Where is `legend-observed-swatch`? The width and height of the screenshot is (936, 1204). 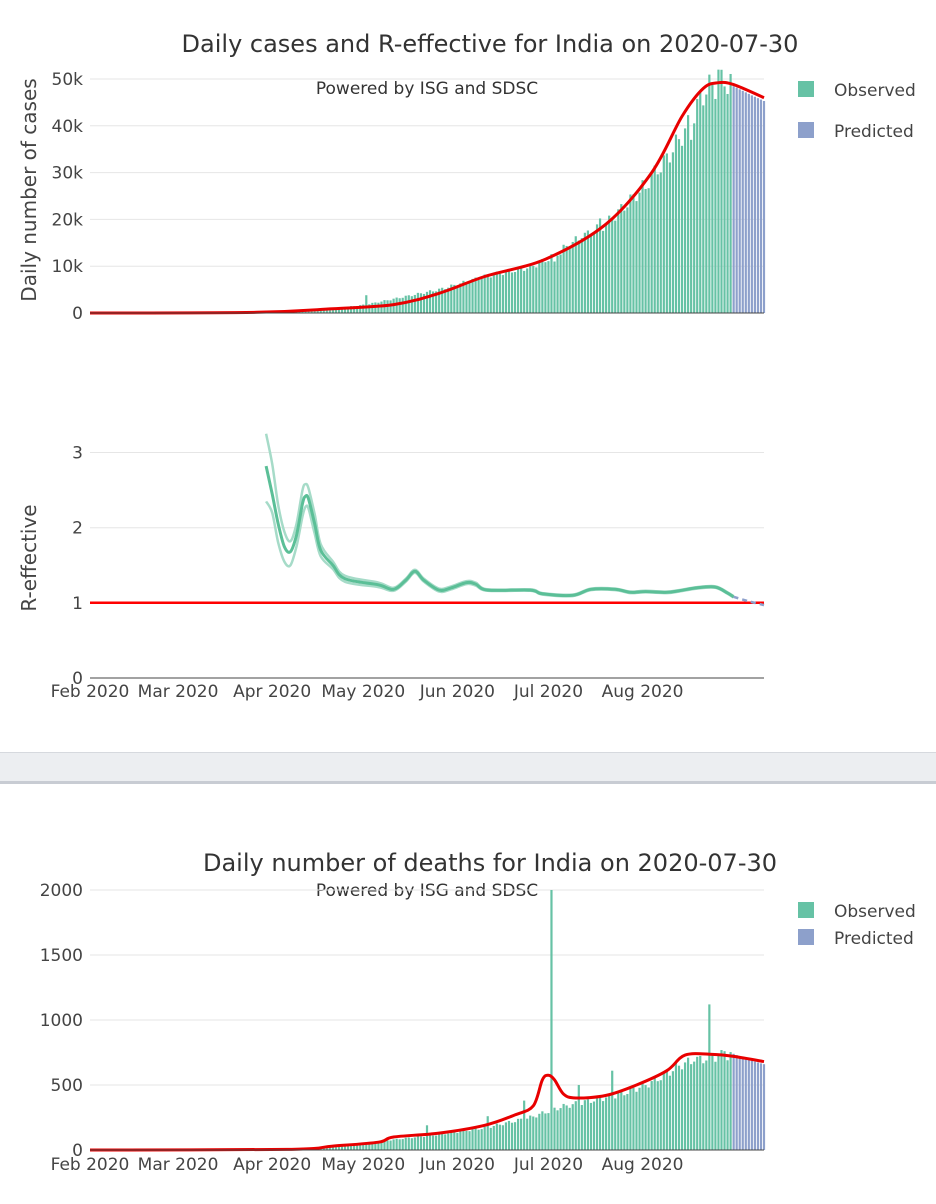 legend-observed-swatch is located at coordinates (806, 910).